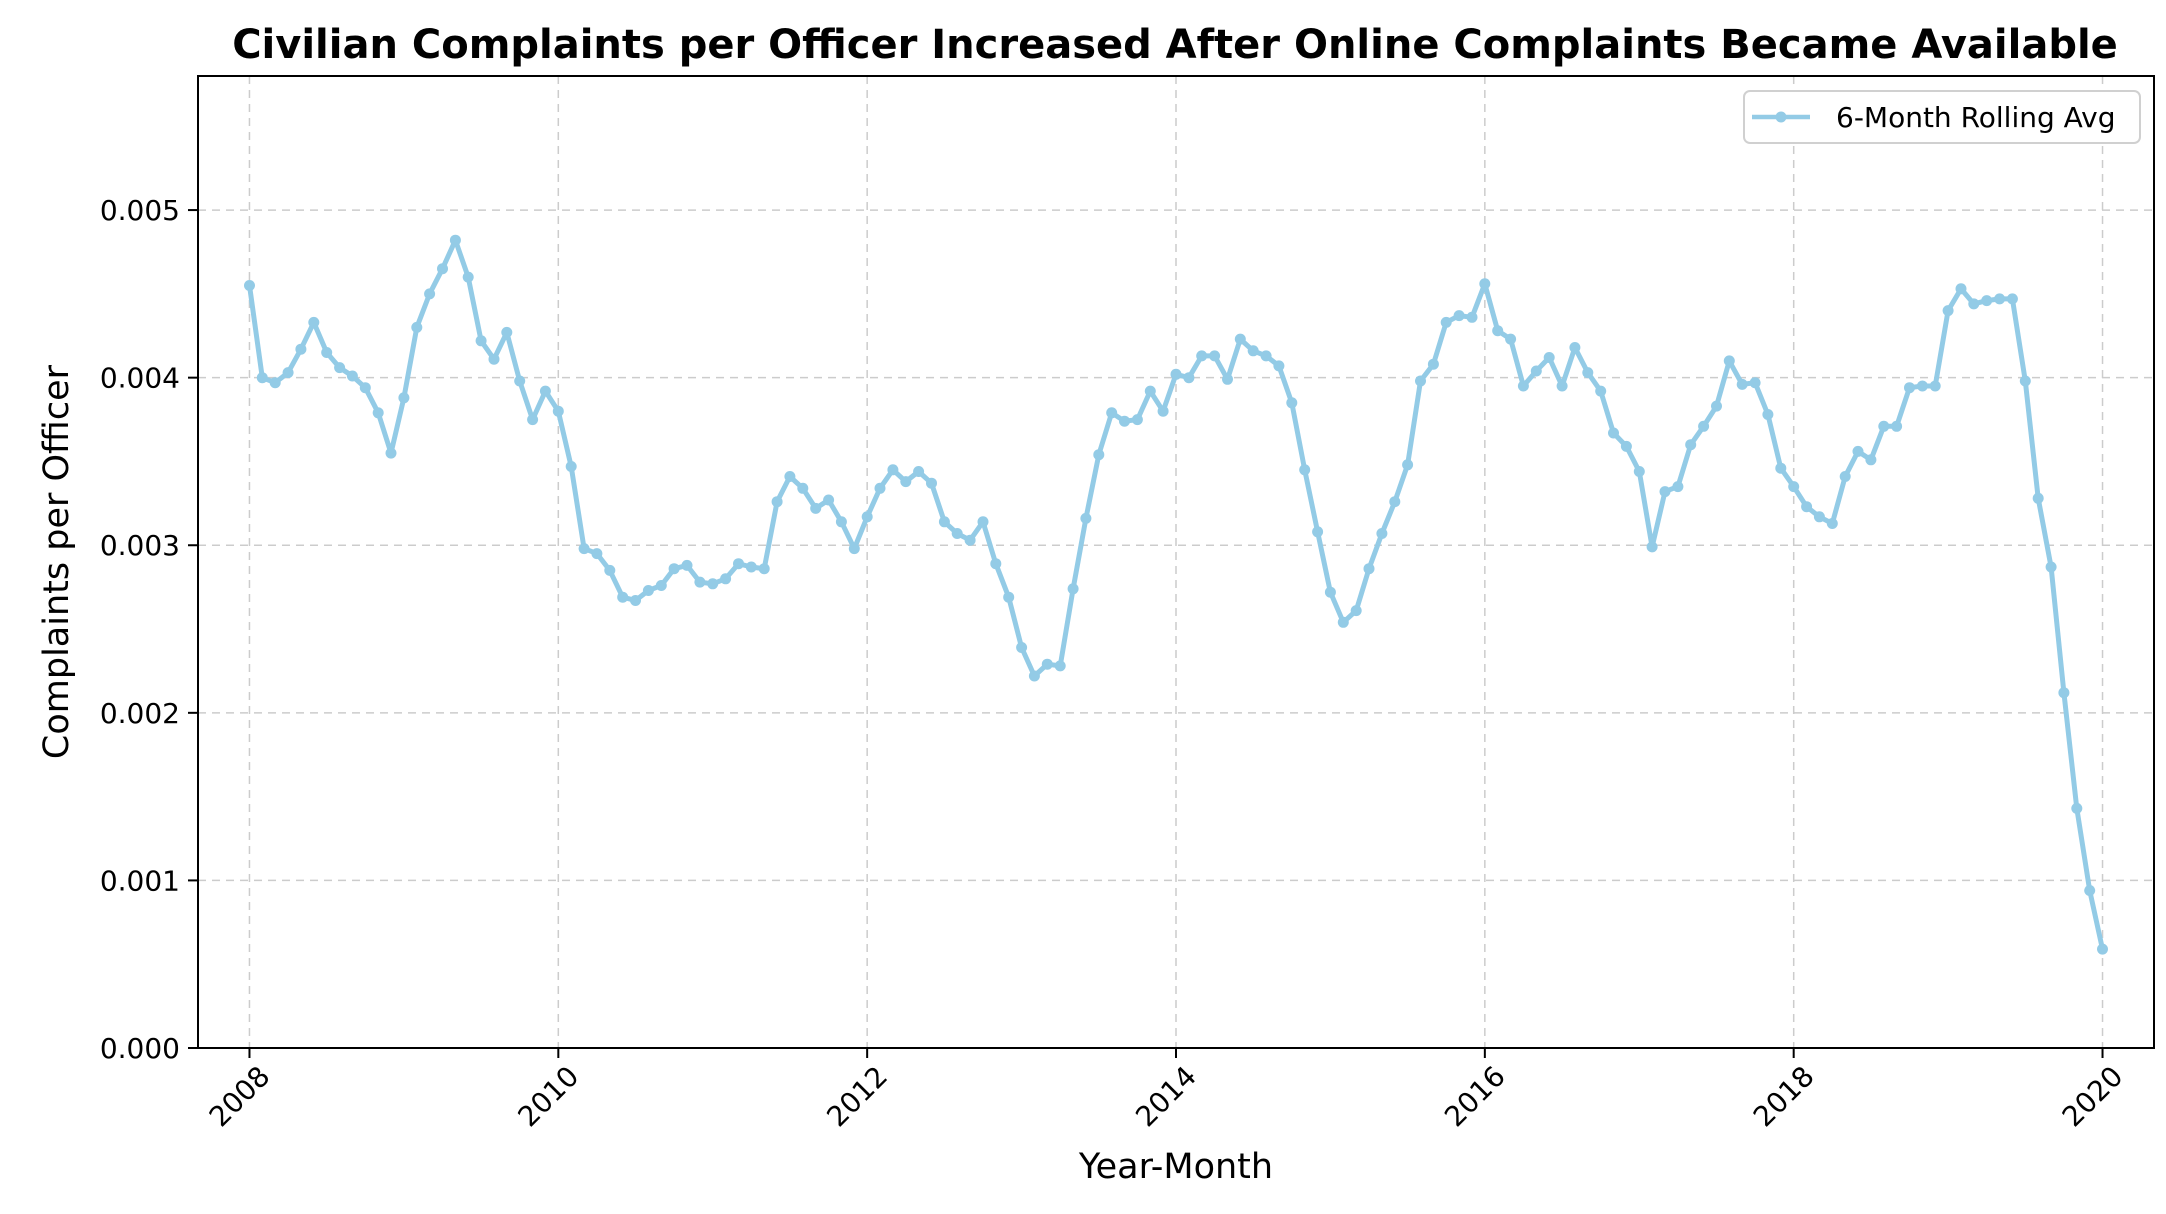 This screenshot has width=2166, height=1214. Describe the element at coordinates (140, 713) in the screenshot. I see `y-tick-label: 0.002` at that location.